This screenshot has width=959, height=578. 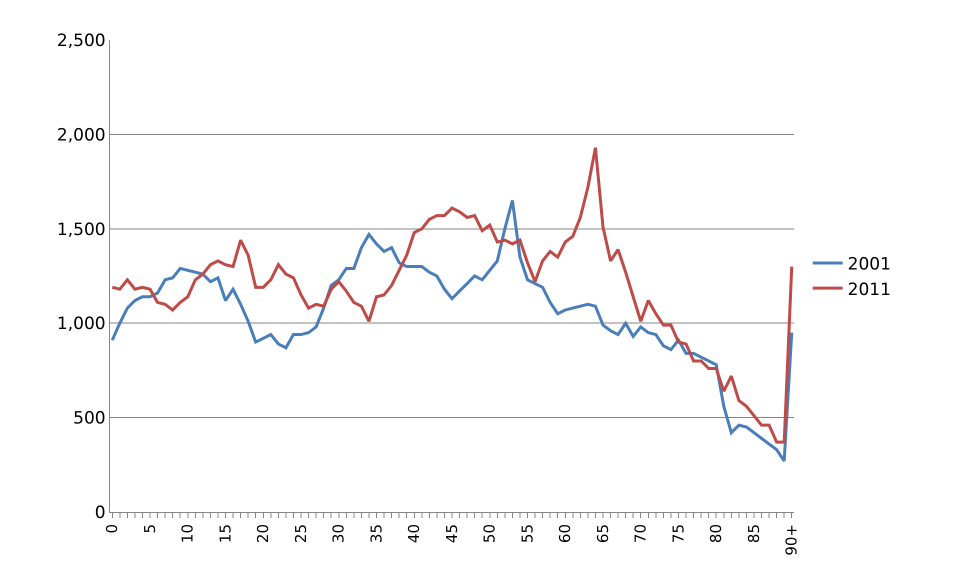 What do you see at coordinates (149, 529) in the screenshot?
I see `x-tick-label: 5` at bounding box center [149, 529].